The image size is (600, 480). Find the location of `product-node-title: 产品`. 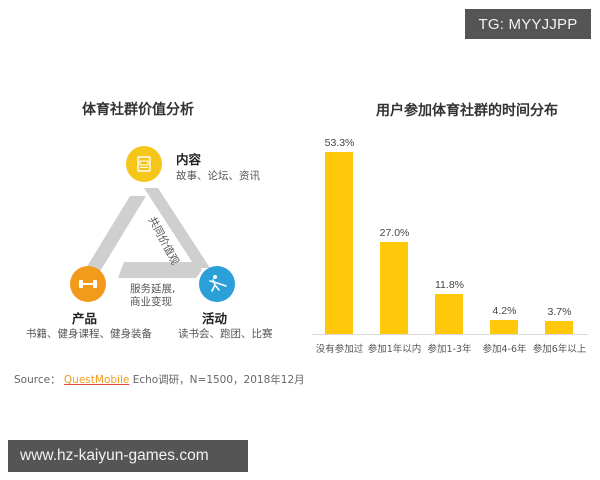

product-node-title: 产品 is located at coordinates (85, 318).